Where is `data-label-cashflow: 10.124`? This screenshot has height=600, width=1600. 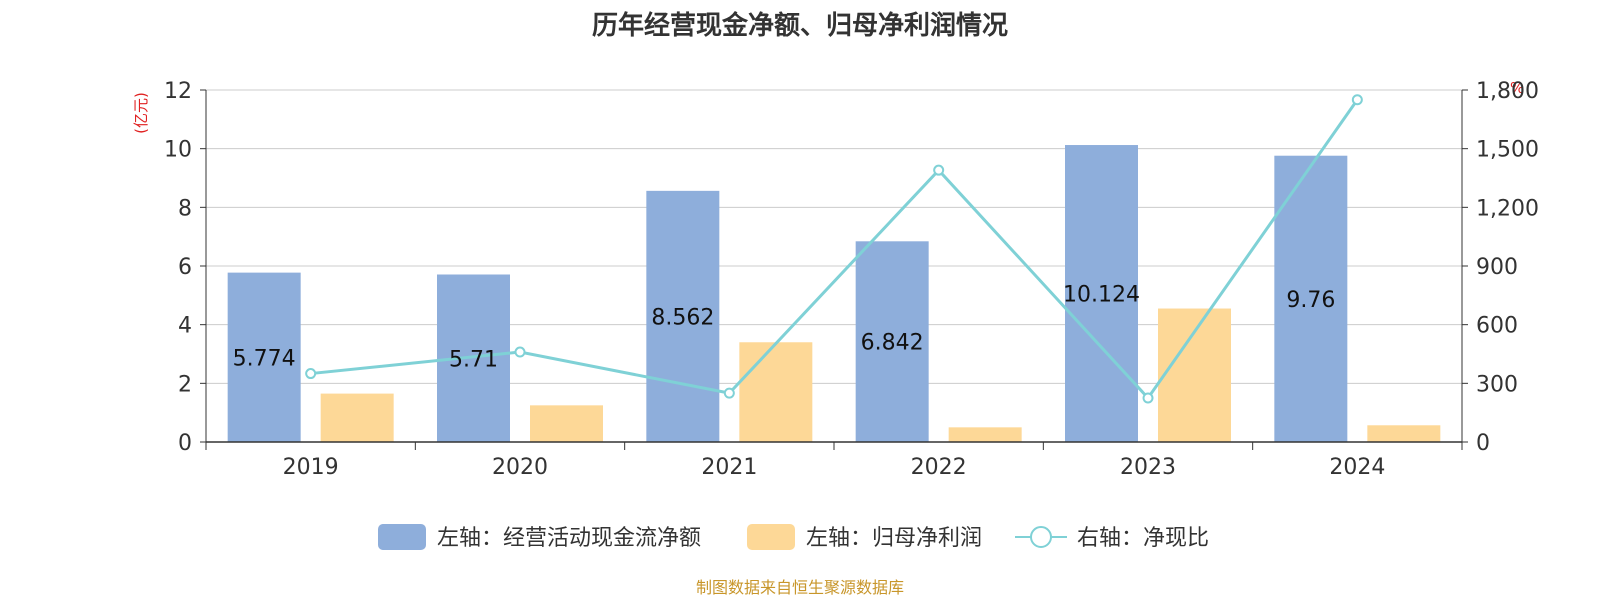
data-label-cashflow: 10.124 is located at coordinates (1101, 295).